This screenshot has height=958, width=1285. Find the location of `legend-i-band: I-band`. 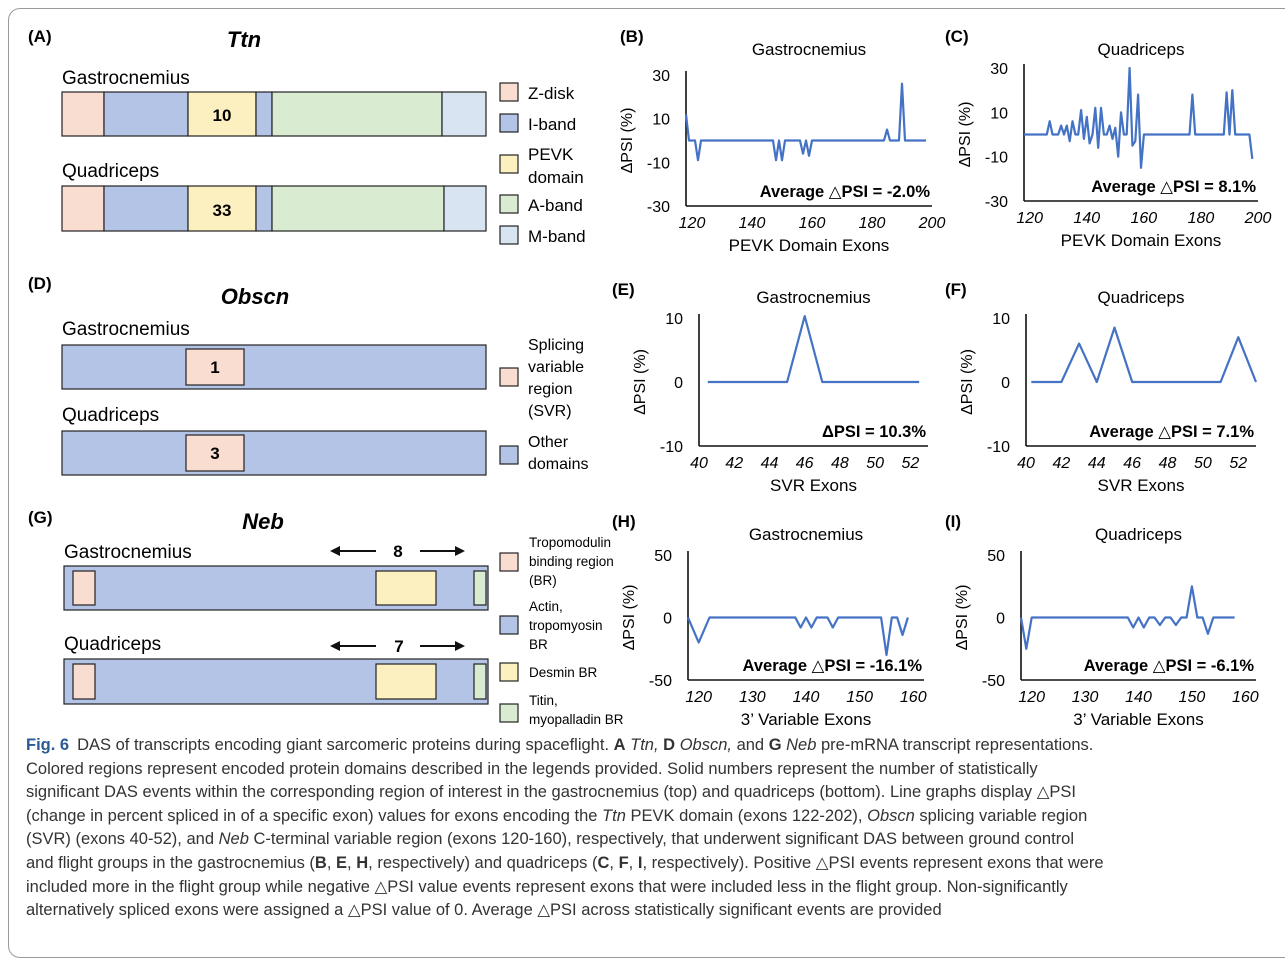

legend-i-band: I-band is located at coordinates (552, 124).